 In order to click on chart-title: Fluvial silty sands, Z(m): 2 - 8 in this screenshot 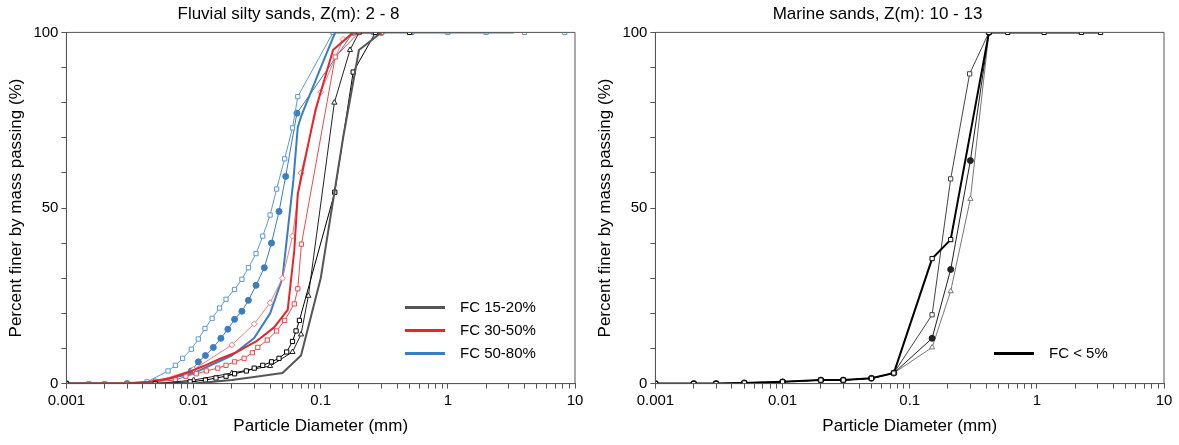, I will do `click(288, 13)`.